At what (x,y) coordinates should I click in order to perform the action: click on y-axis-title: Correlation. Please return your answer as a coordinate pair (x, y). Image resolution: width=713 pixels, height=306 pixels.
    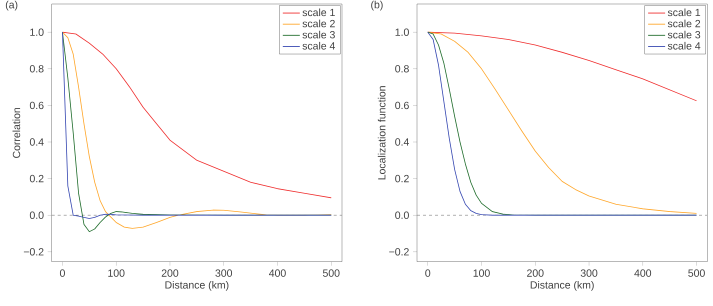
    Looking at the image, I should click on (16, 133).